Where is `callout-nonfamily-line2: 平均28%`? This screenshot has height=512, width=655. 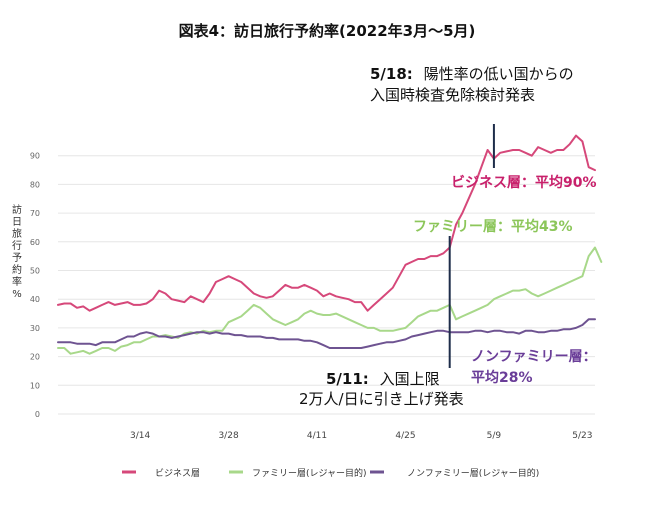 callout-nonfamily-line2: 平均28% is located at coordinates (502, 377).